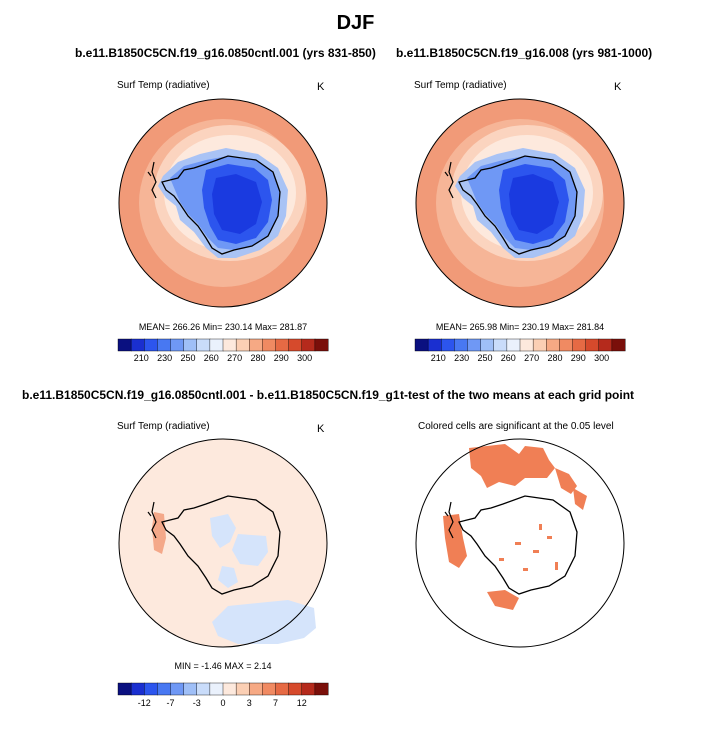 The image size is (711, 738). Describe the element at coordinates (321, 429) in the screenshot. I see `units-label-bottom-left: K` at that location.